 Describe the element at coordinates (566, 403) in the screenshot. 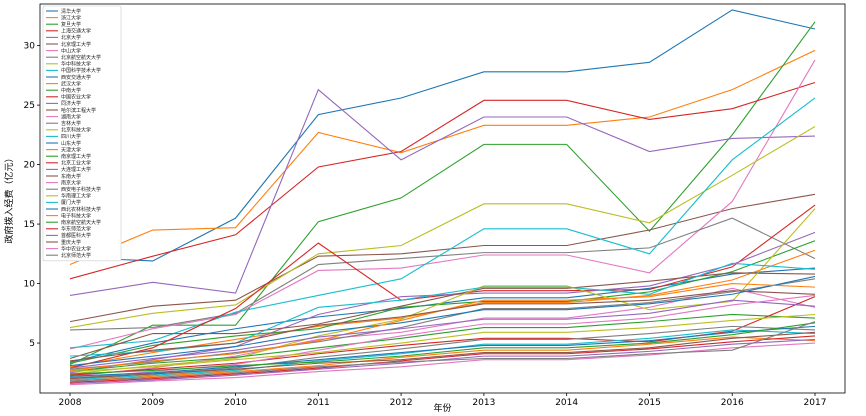

I see `x-tick-label: 2014` at that location.